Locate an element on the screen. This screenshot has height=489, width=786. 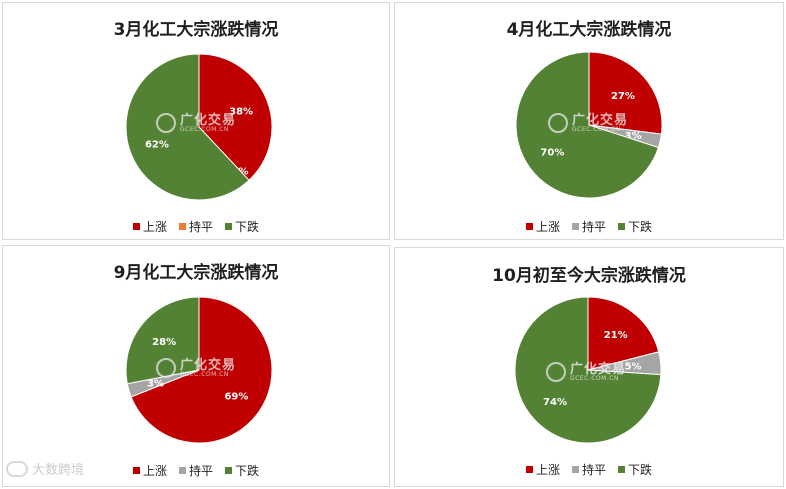
pie-chart: 27% 3% 70% is located at coordinates (589, 125).